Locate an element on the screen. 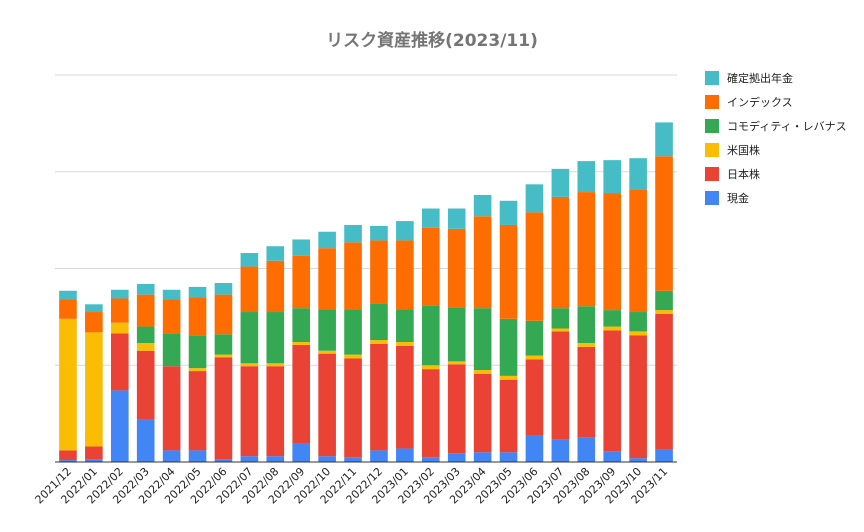 The image size is (864, 532). legend-label: 確定拠出年金 is located at coordinates (760, 78).